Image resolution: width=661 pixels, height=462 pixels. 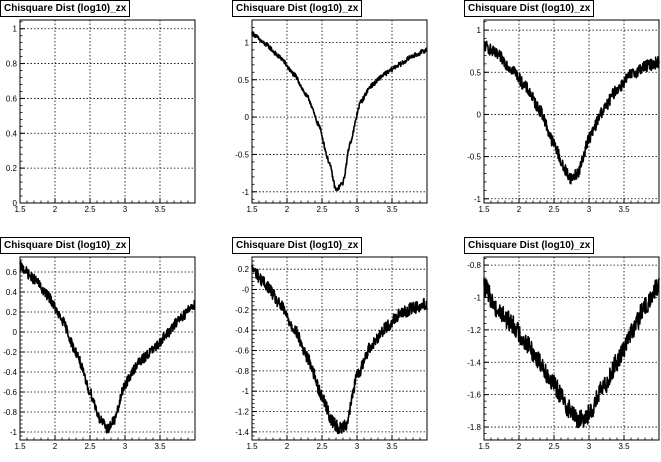 I want to click on plot-3: 1.5 2 2.5 3 3.5 -1 -0.5 0 0.5 1, so click(x=563, y=116).